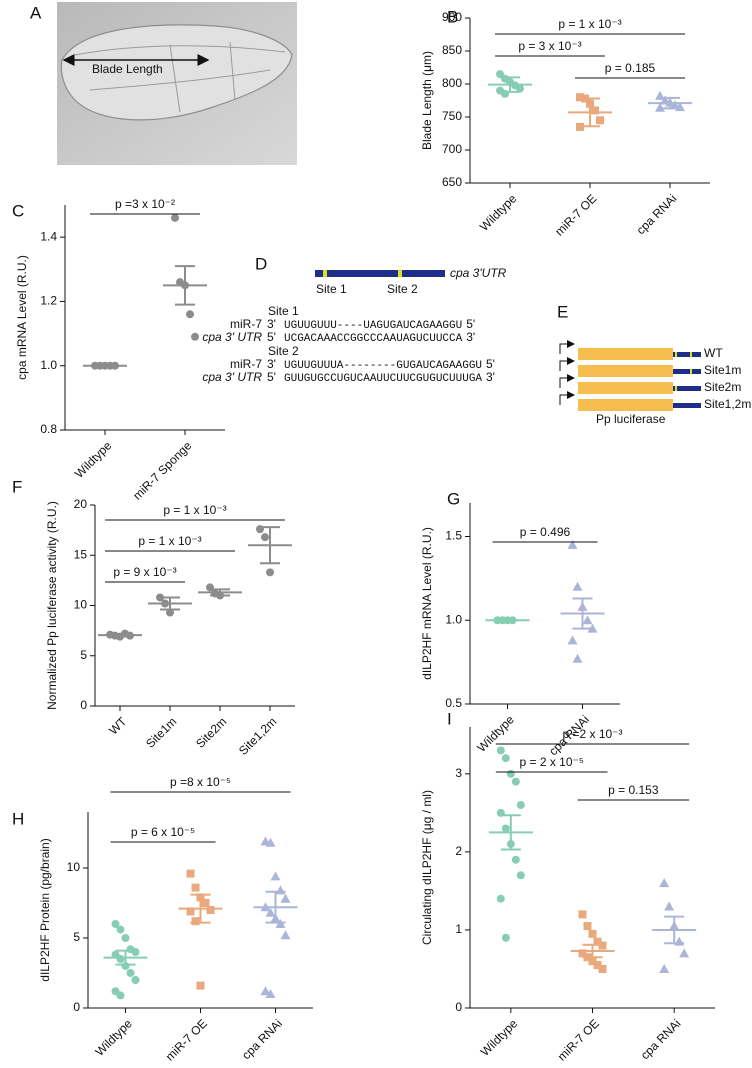 The width and height of the screenshot is (752, 1068). What do you see at coordinates (161, 732) in the screenshot?
I see `x-tick-label: Site1m` at bounding box center [161, 732].